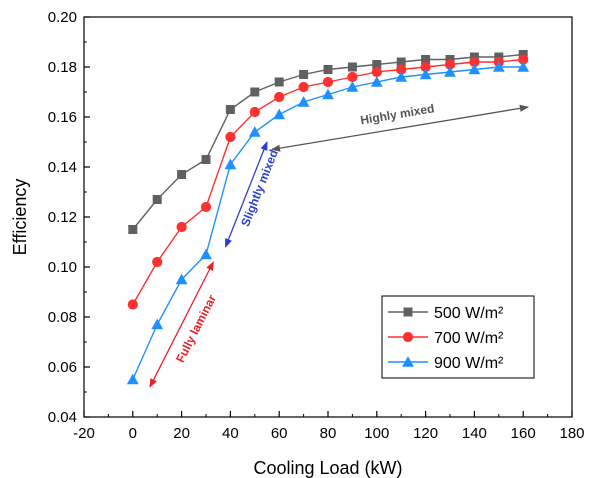 This screenshot has width=592, height=478. Describe the element at coordinates (133, 433) in the screenshot. I see `x-tick-label: 0` at that location.